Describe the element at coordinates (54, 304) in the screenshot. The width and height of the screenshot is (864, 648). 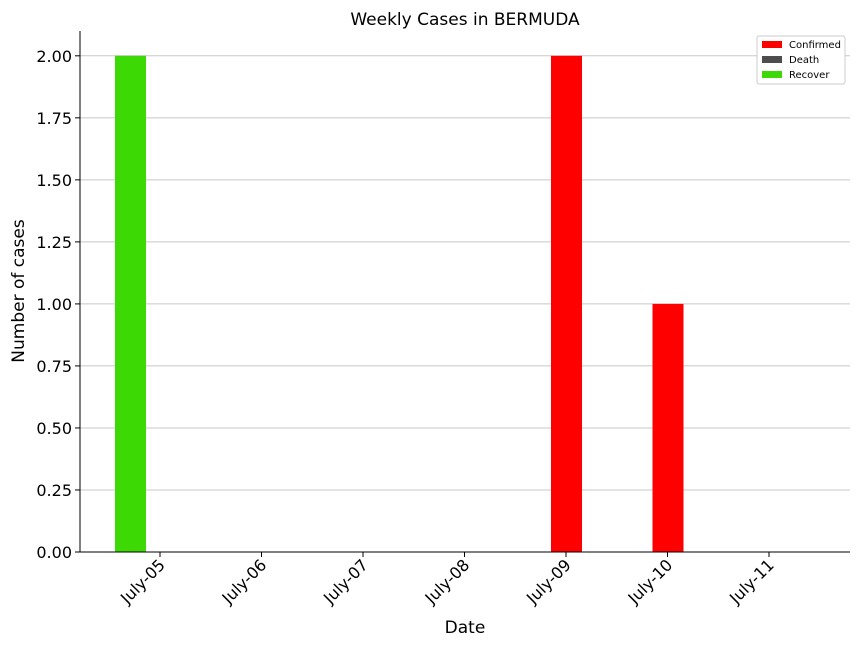
I see `y-tick-label: 1.00` at that location.